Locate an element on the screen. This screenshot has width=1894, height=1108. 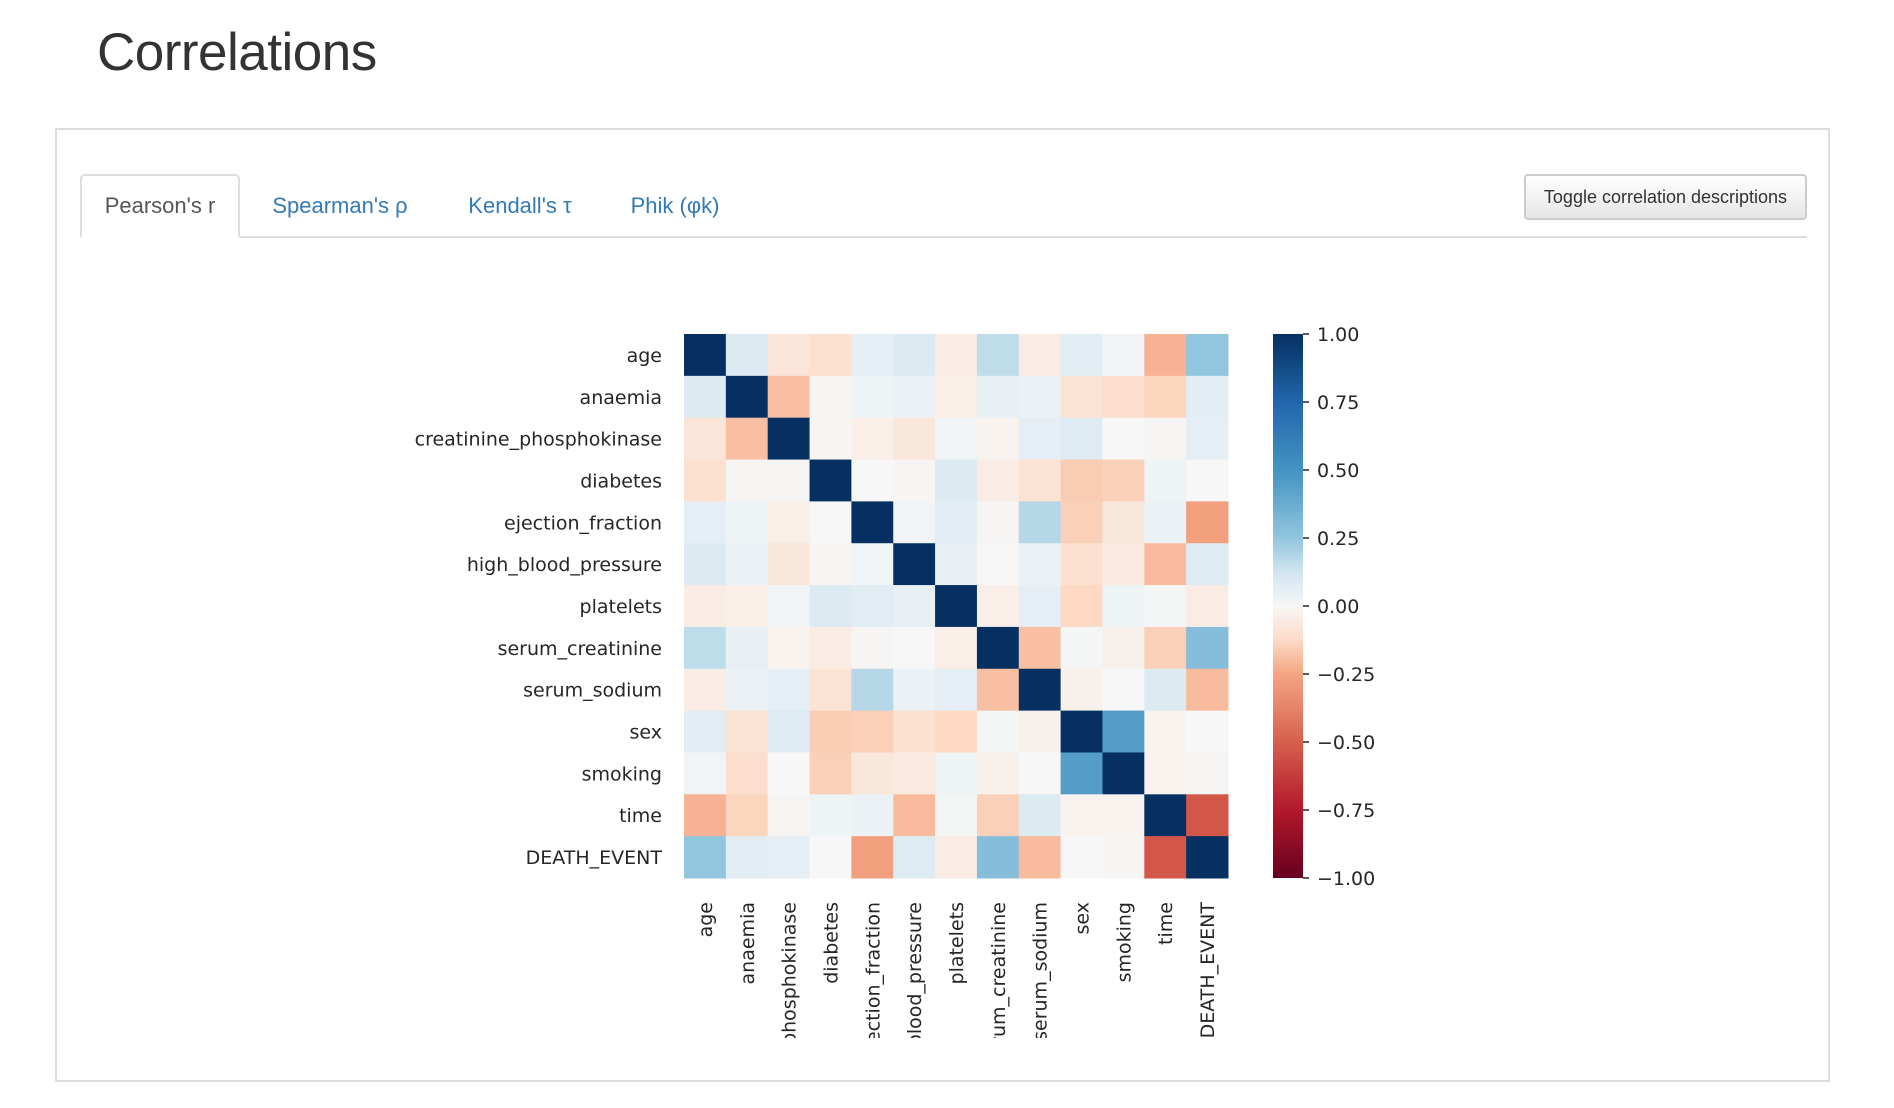
colorbar-tick-label: 1.00 is located at coordinates (1338, 335).